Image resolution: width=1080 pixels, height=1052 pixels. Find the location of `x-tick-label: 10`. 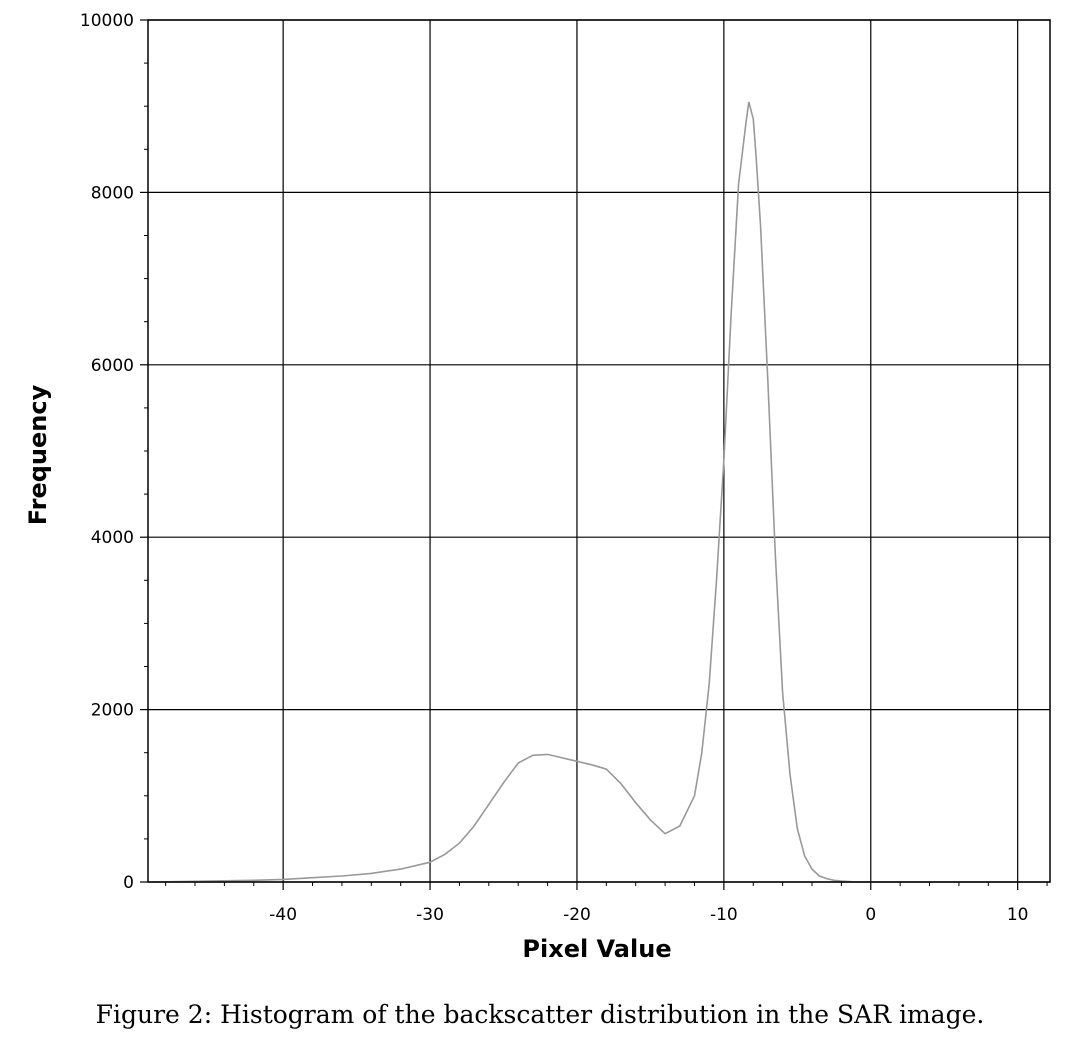

x-tick-label: 10 is located at coordinates (1018, 915).